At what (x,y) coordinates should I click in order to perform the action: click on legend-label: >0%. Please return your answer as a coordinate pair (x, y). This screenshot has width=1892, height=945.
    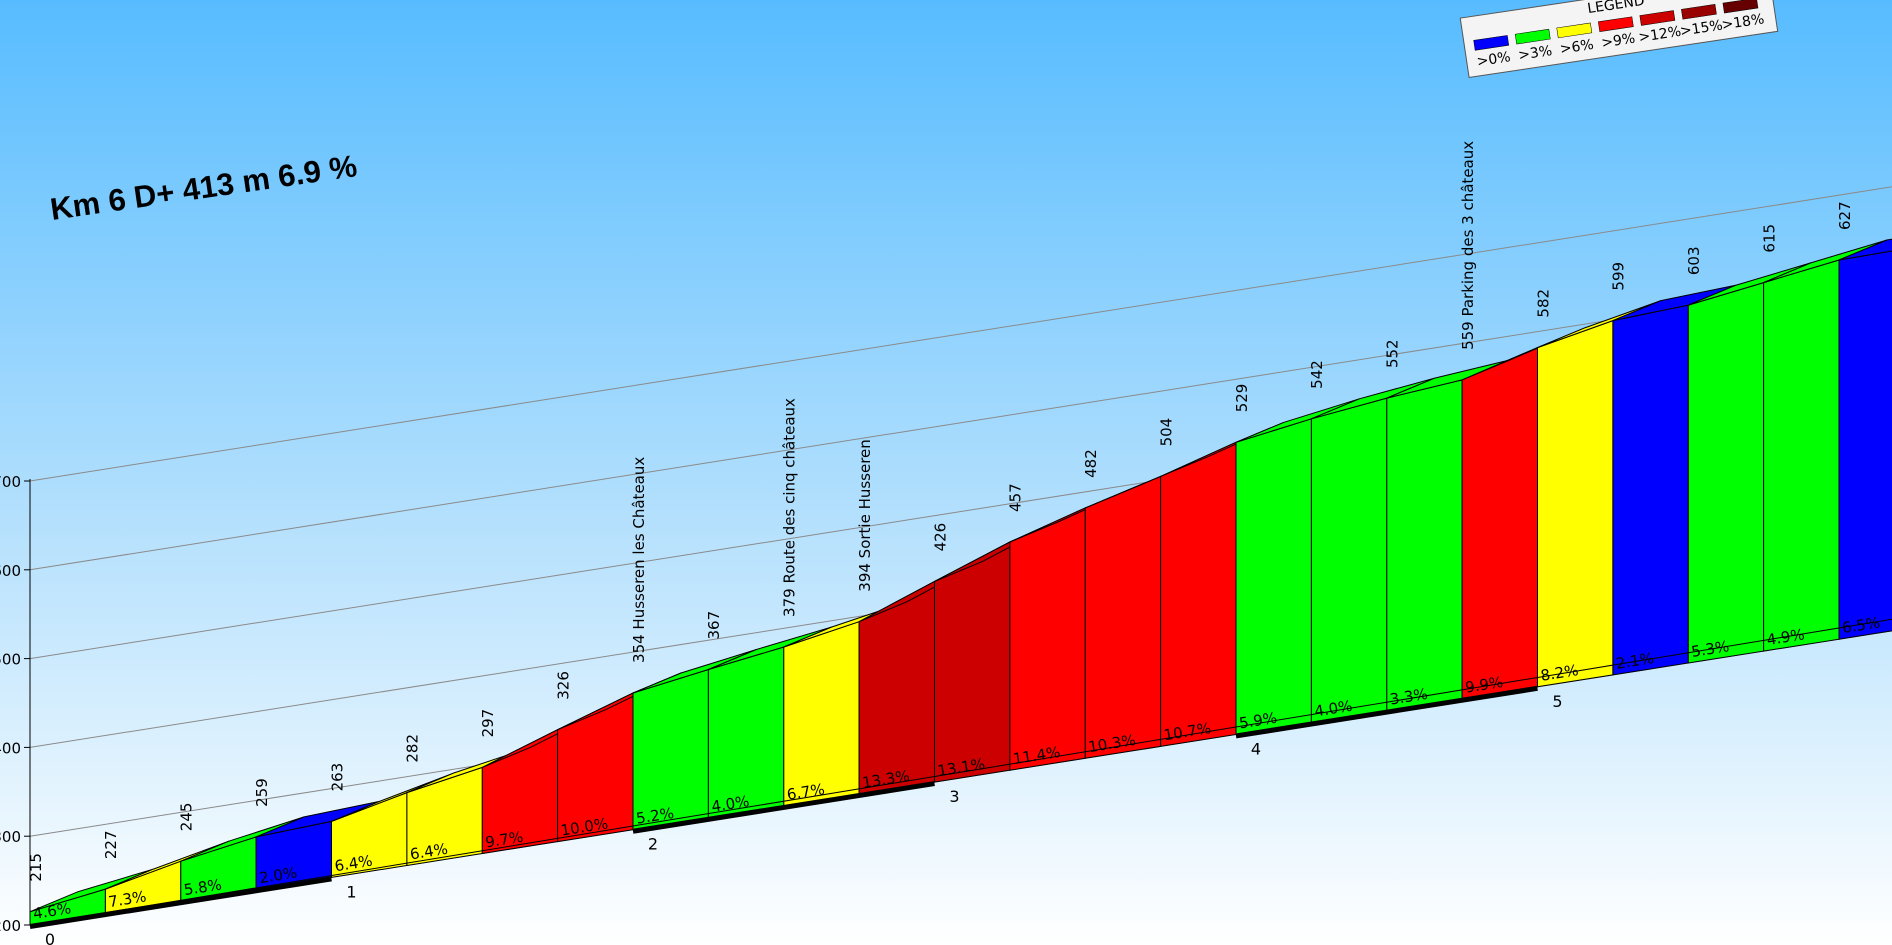
    Looking at the image, I should click on (1494, 59).